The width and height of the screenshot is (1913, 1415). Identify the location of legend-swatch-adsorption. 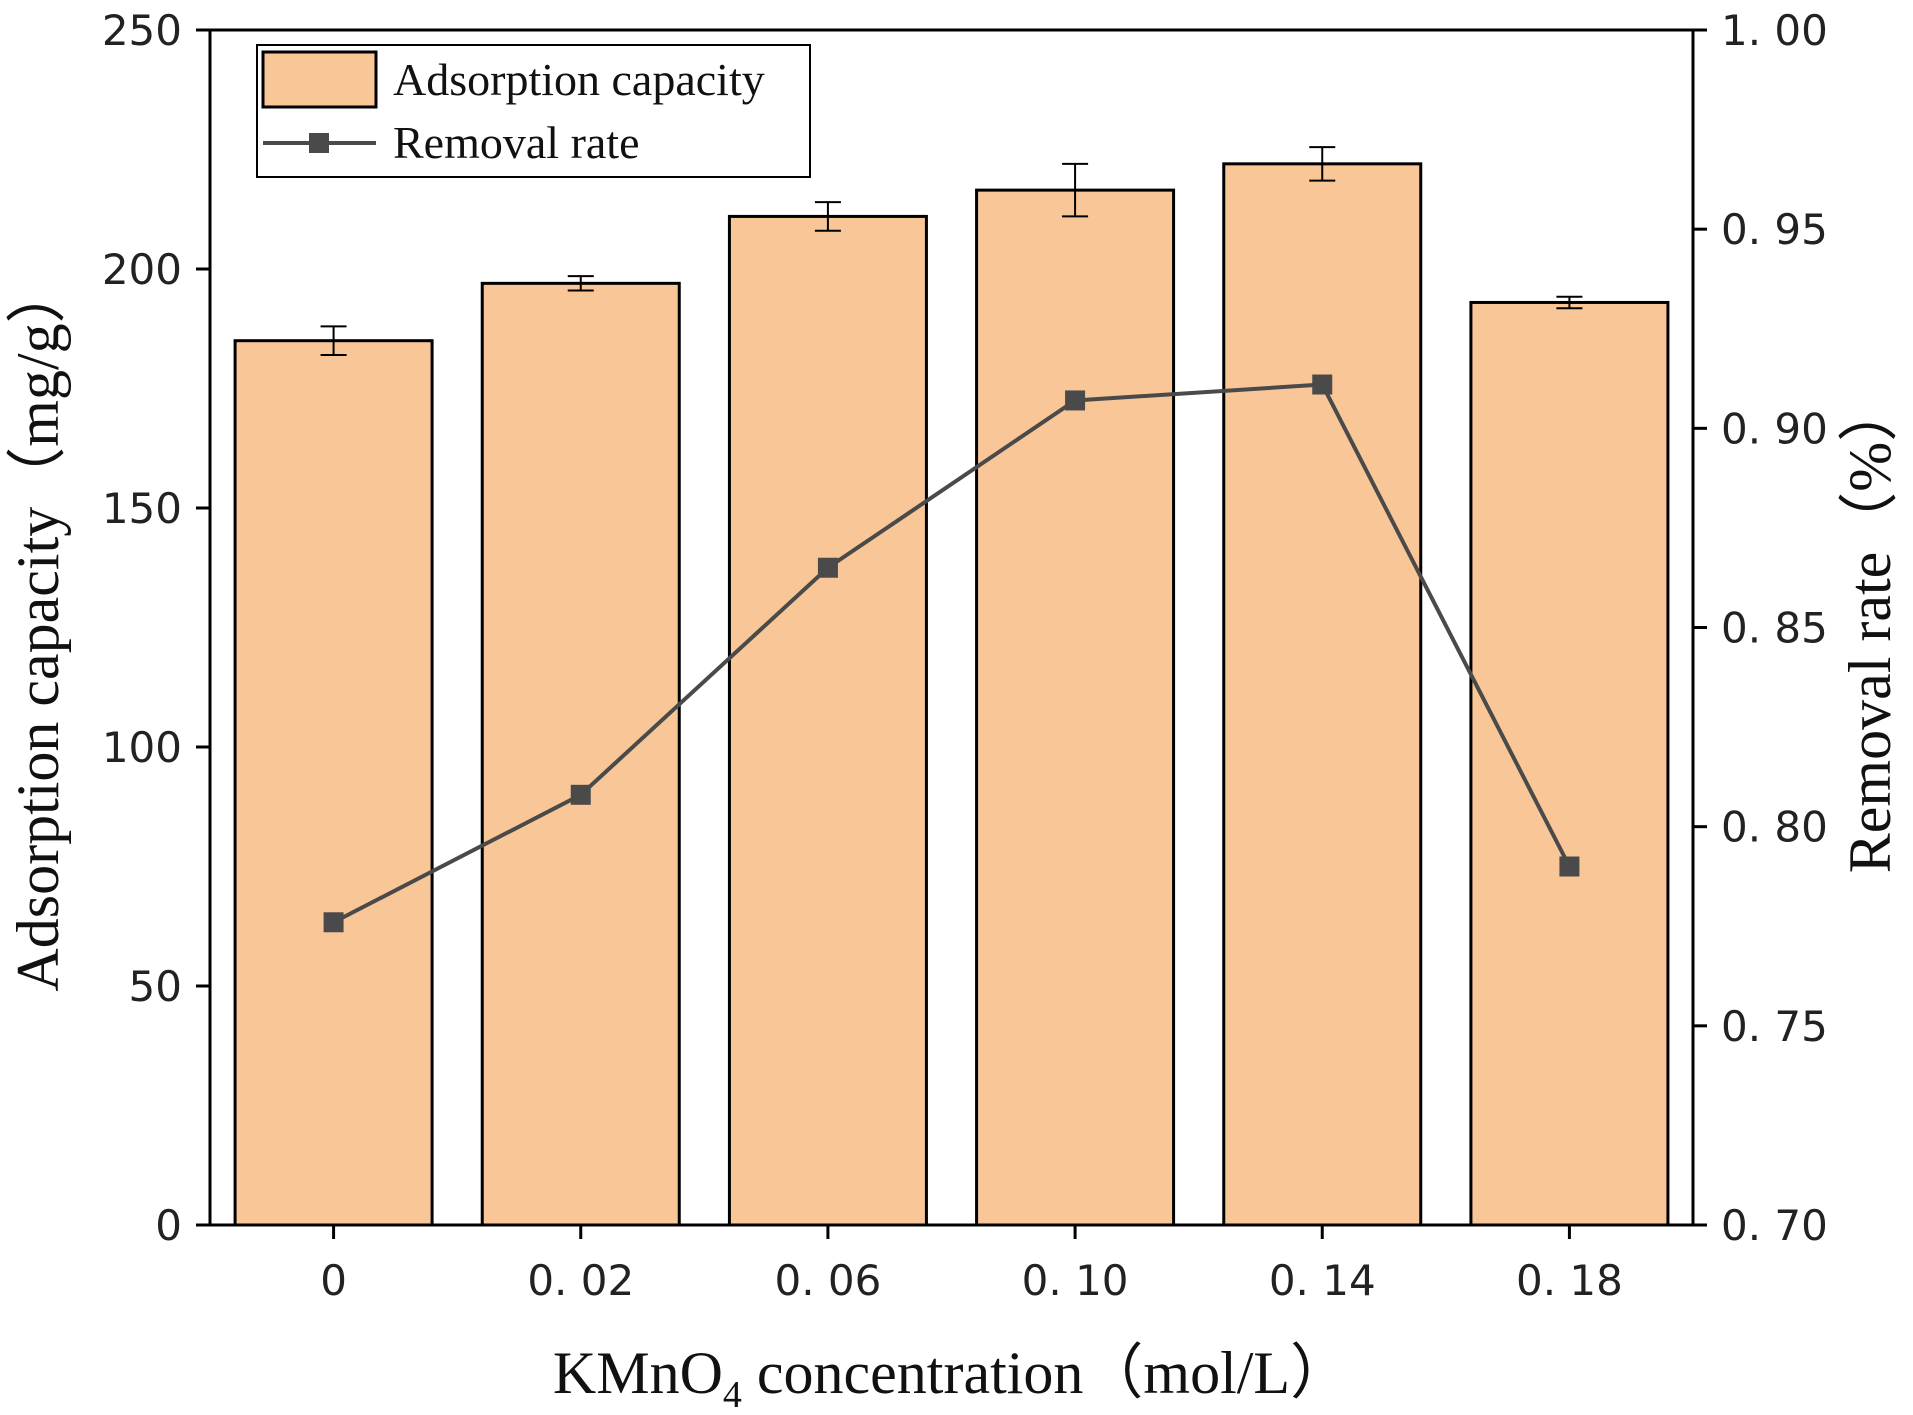
(319, 79).